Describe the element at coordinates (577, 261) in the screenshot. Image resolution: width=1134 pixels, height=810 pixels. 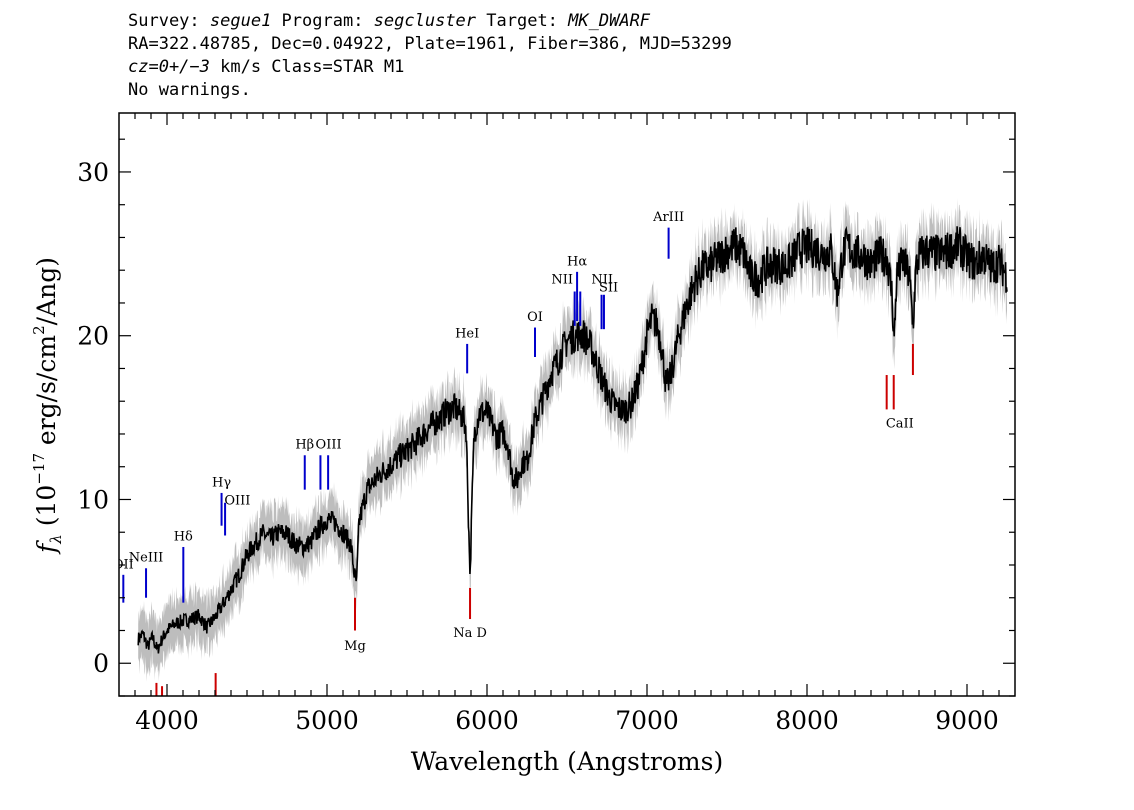
I see `spectral-line-label: Hα` at that location.